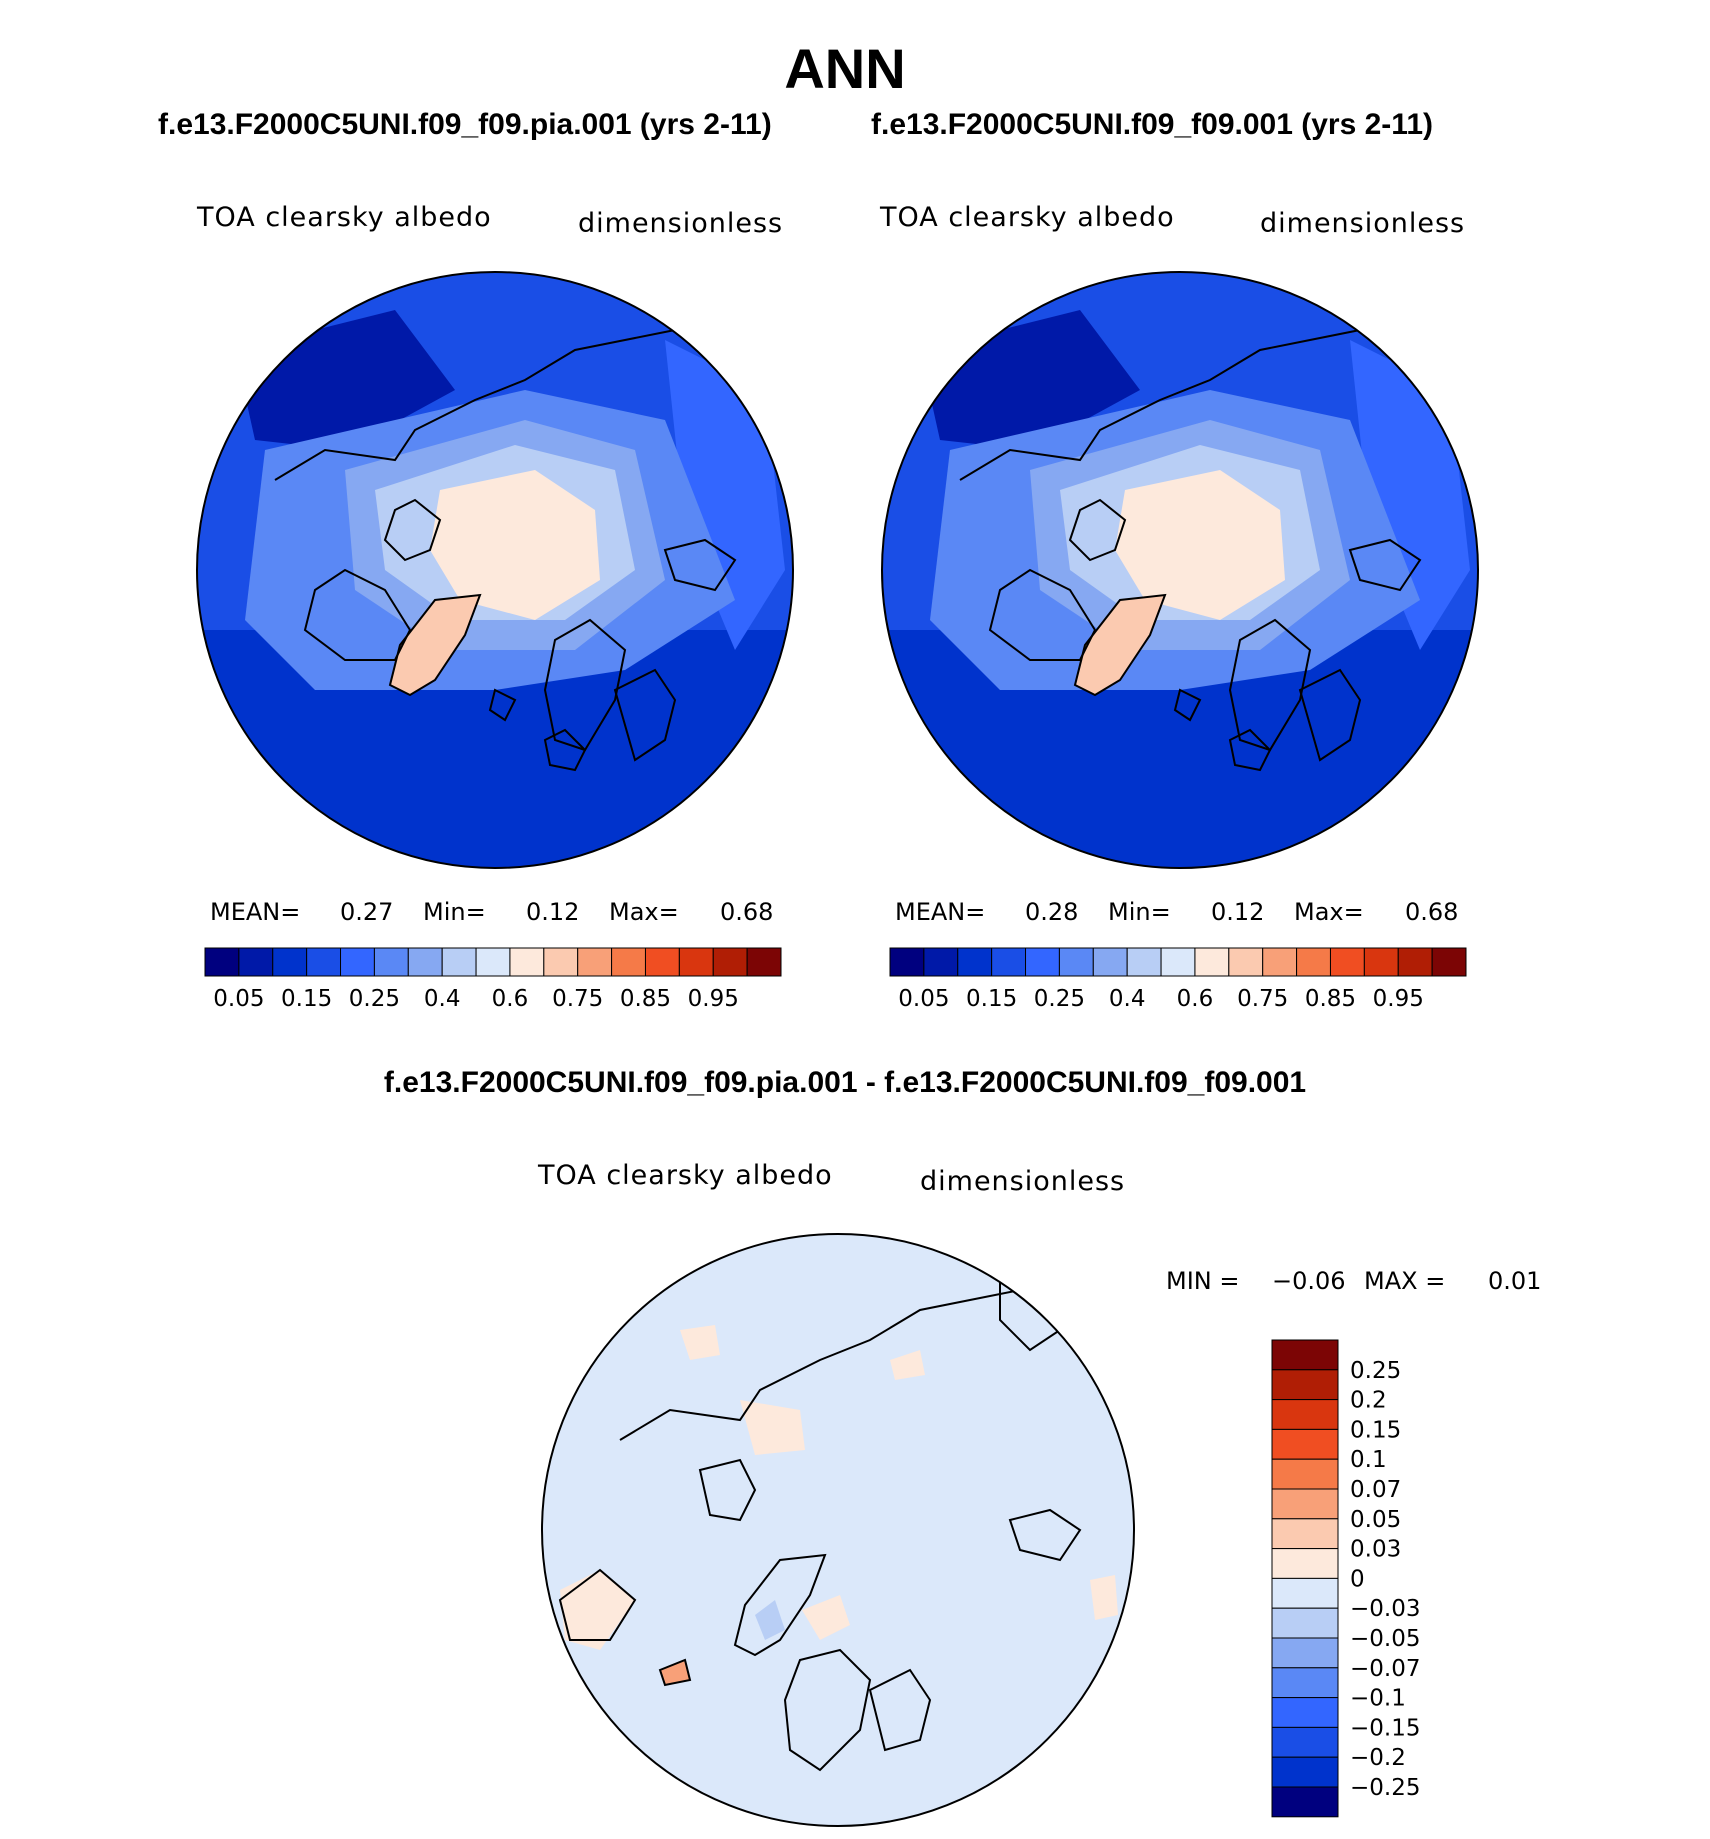  Describe the element at coordinates (940, 912) in the screenshot. I see `panel2-mean-label: MEAN=` at that location.